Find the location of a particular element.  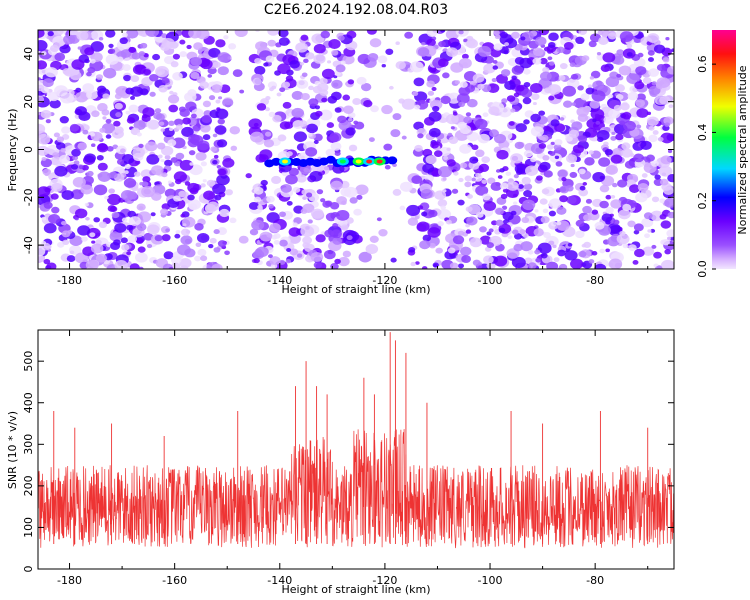

x-tick-label: -160 is located at coordinates (174, 280).